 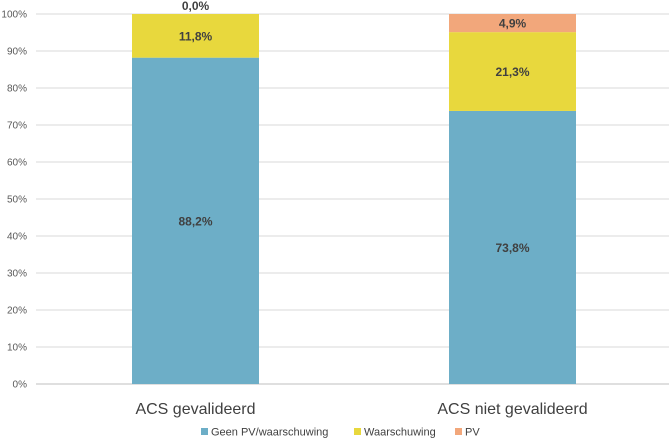 I want to click on data-label: 21,3%, so click(x=512, y=72).